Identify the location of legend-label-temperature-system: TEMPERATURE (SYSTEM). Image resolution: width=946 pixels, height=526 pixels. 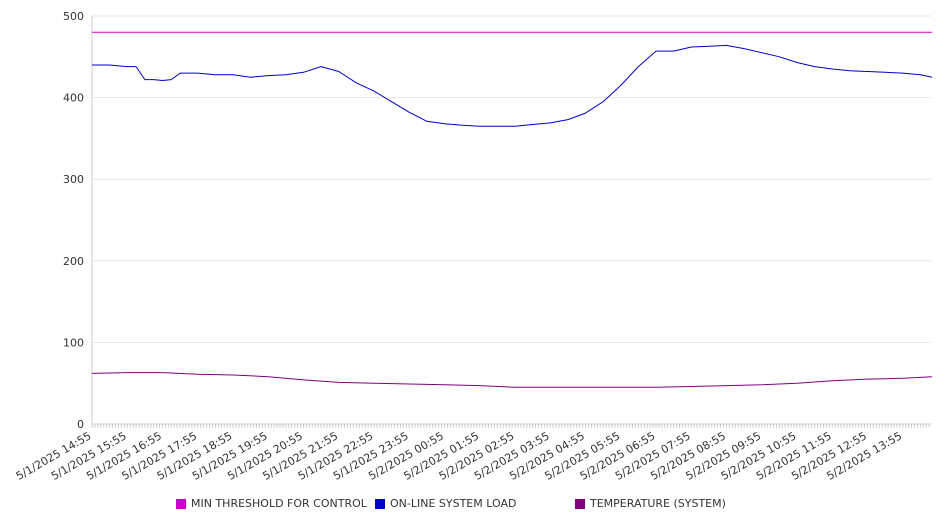
(658, 503).